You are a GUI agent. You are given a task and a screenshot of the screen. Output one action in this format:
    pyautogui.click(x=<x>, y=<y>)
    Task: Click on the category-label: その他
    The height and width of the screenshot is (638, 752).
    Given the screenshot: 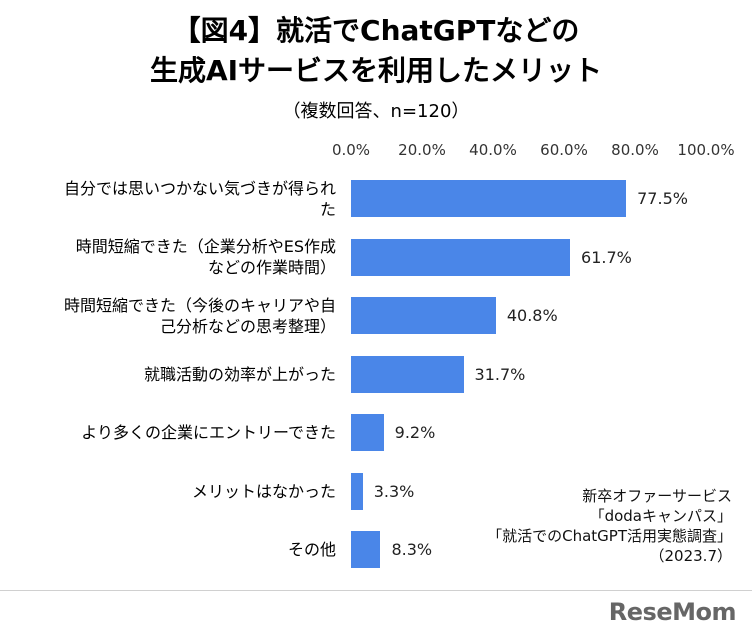 What is the action you would take?
    pyautogui.click(x=172, y=549)
    